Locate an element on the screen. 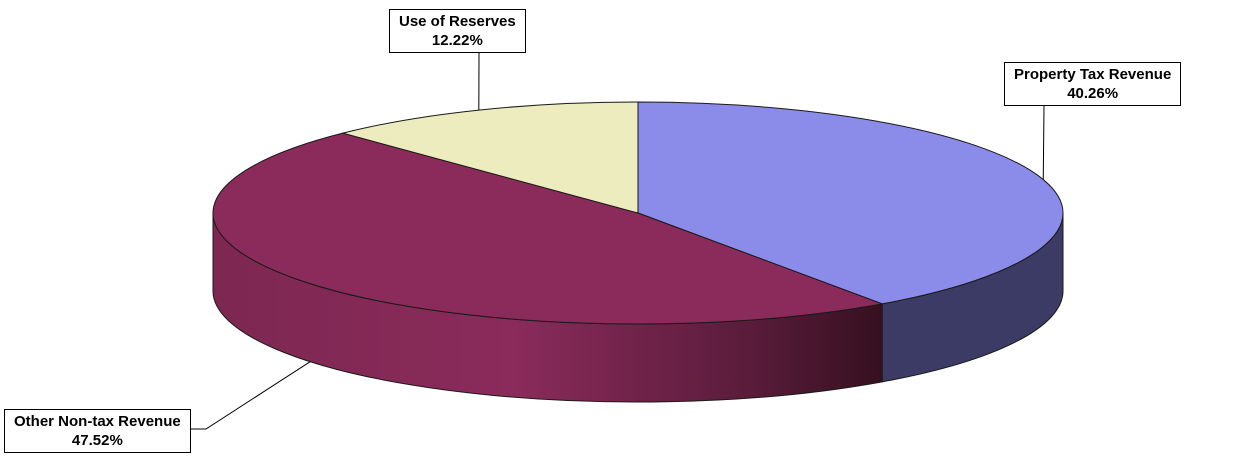 The height and width of the screenshot is (471, 1245). pie-slice-property-tax-revenue is located at coordinates (850, 203).